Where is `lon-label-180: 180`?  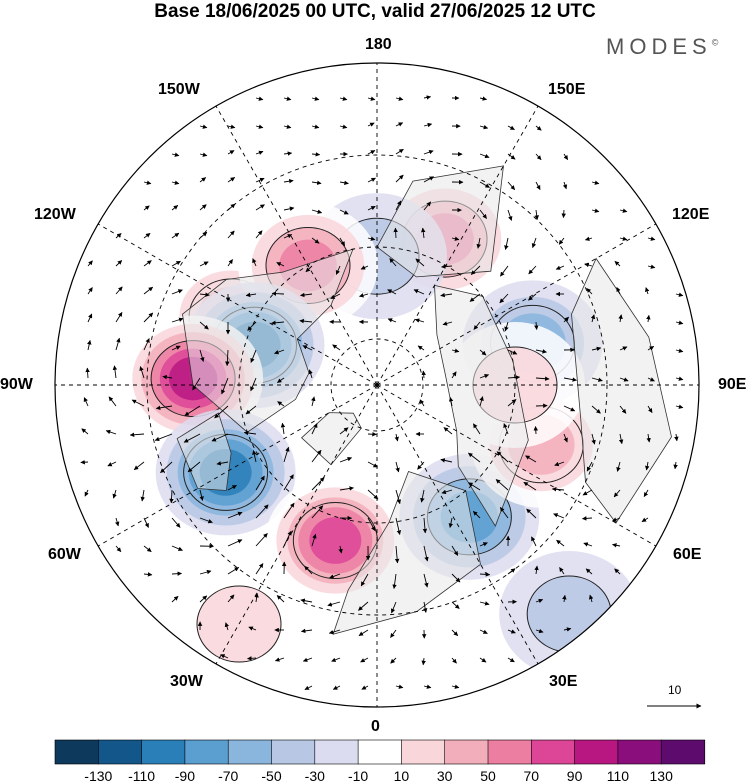
lon-label-180: 180 is located at coordinates (378, 45).